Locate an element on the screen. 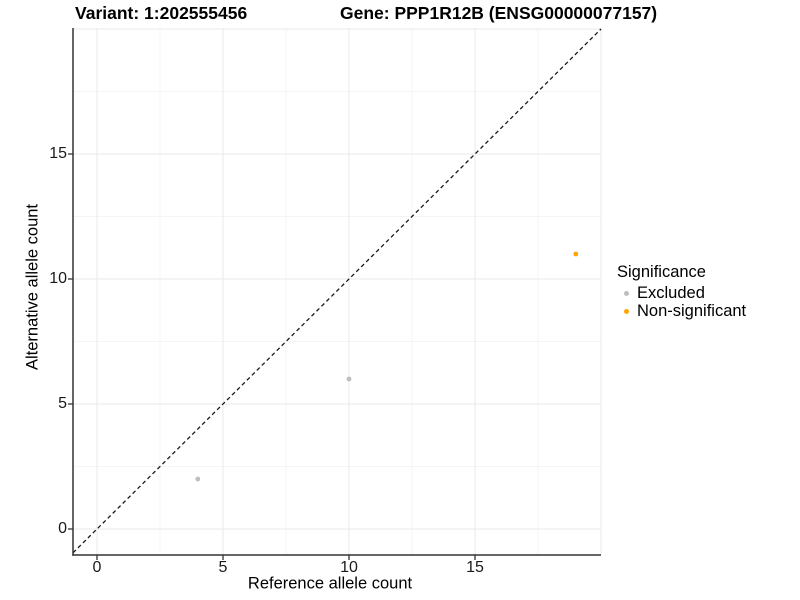 This screenshot has width=800, height=600. x-tick-label: 5 is located at coordinates (223, 567).